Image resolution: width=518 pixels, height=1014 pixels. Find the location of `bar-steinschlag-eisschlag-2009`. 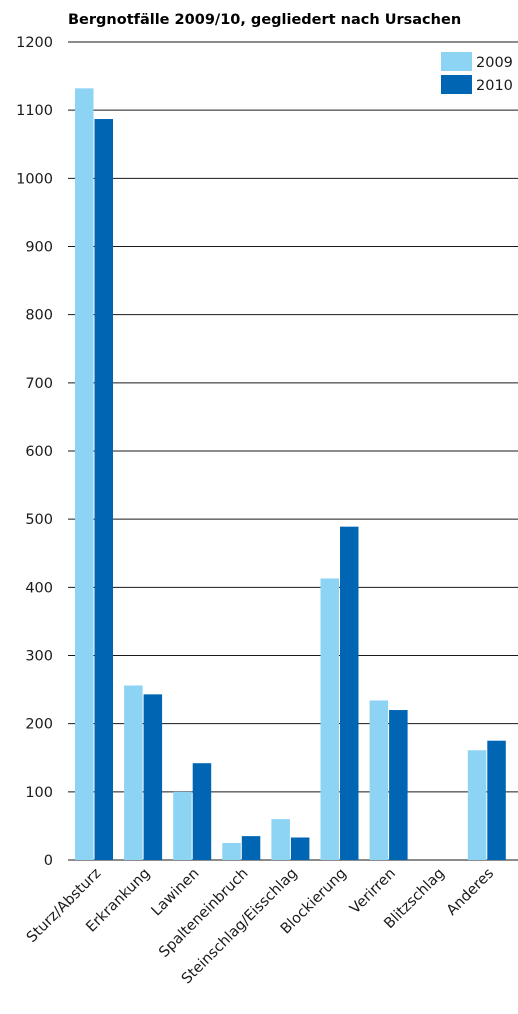

bar-steinschlag-eisschlag-2009 is located at coordinates (280, 839).